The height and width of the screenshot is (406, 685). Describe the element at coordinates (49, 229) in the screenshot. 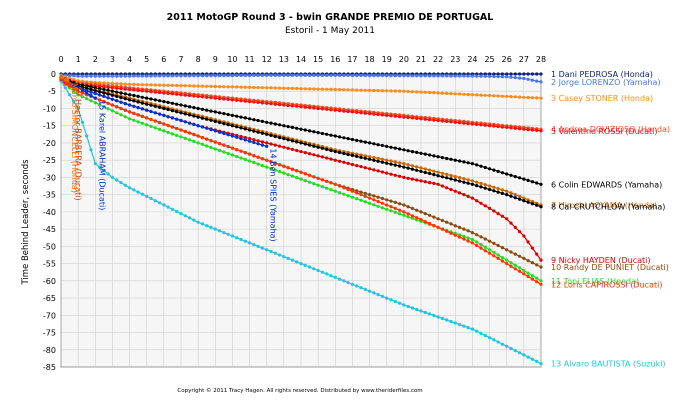

I see `y-tick-label: -45` at that location.